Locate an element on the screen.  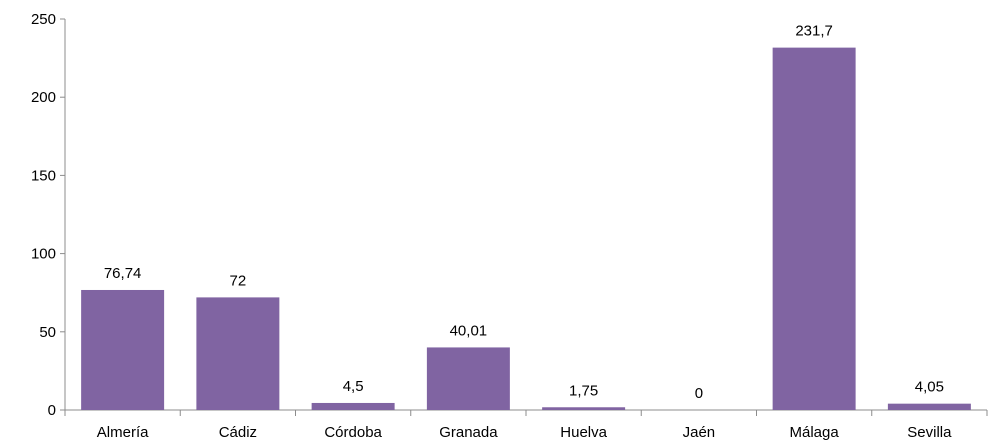
y-tick-label: 50 is located at coordinates (47, 332).